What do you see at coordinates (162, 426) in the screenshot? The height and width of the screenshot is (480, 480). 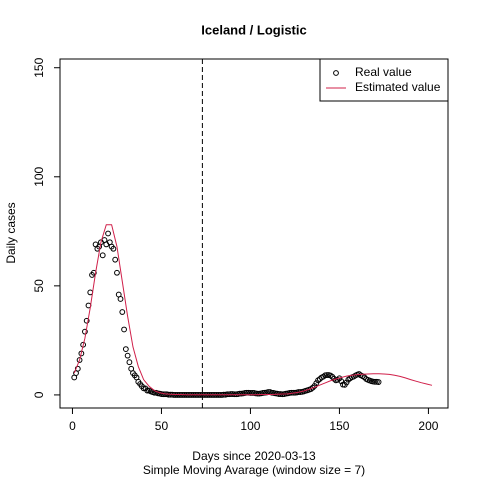 I see `x-tick-label: 50` at bounding box center [162, 426].